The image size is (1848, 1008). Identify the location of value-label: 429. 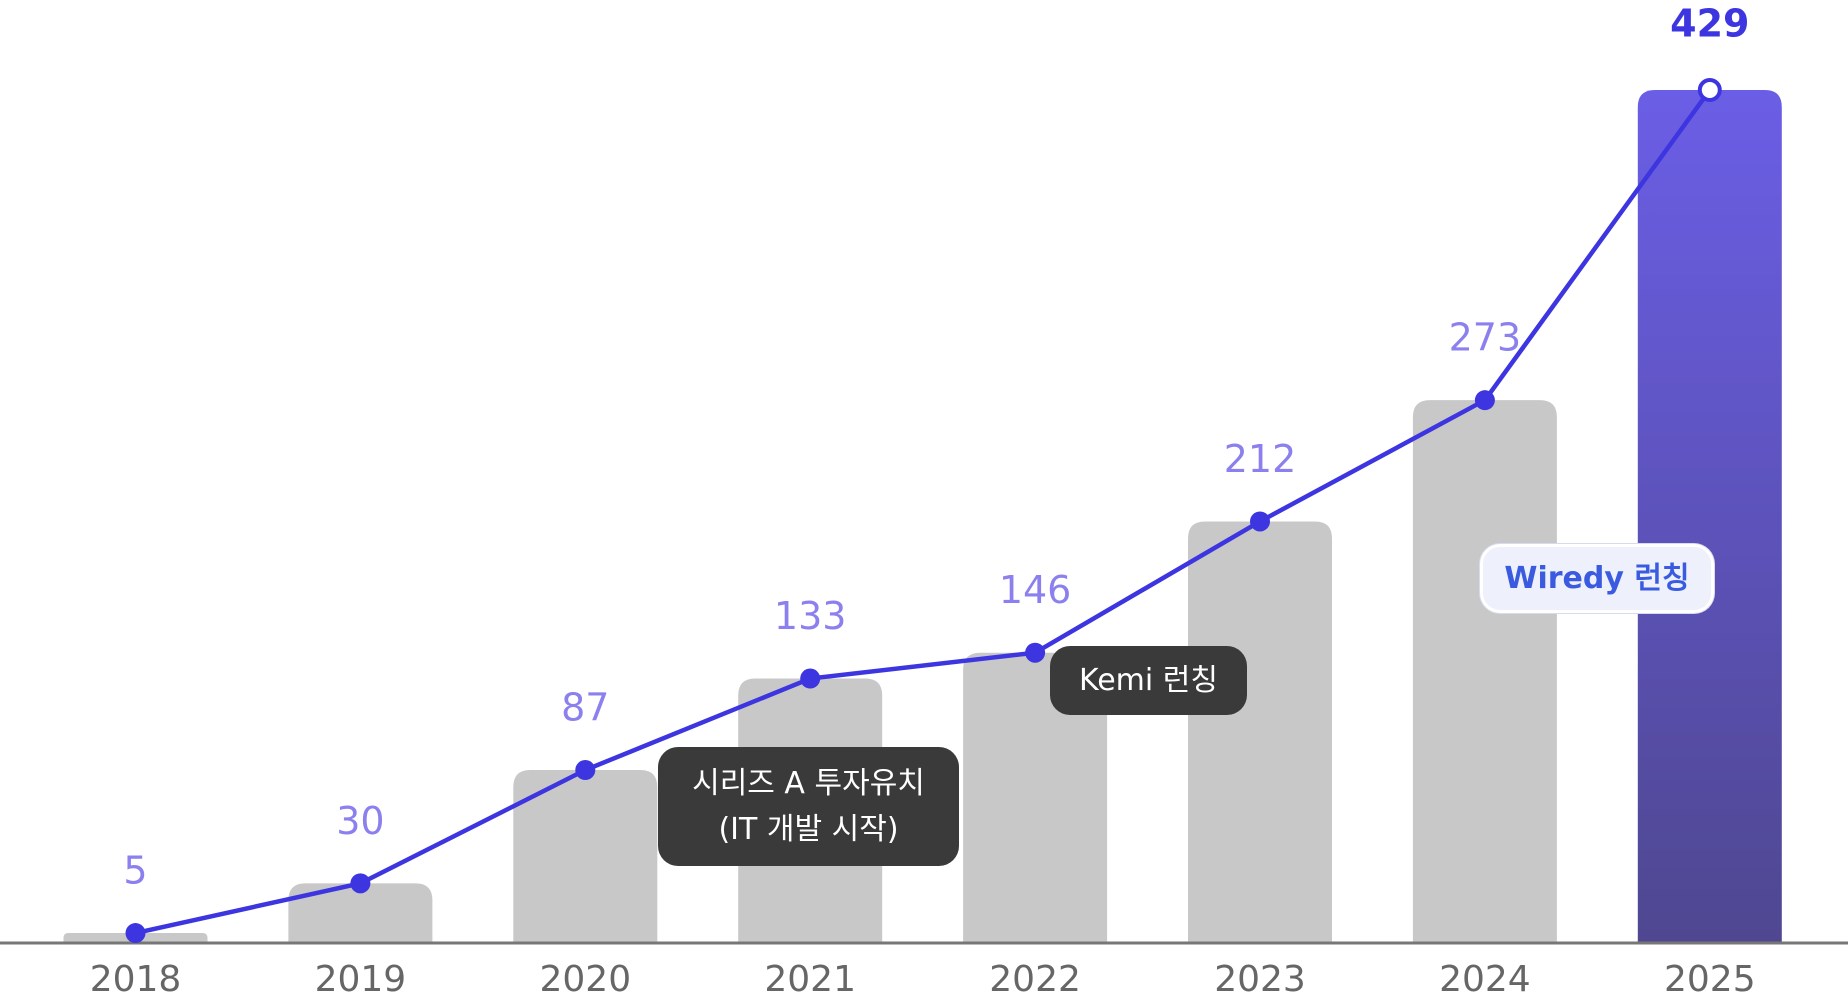
(1709, 24).